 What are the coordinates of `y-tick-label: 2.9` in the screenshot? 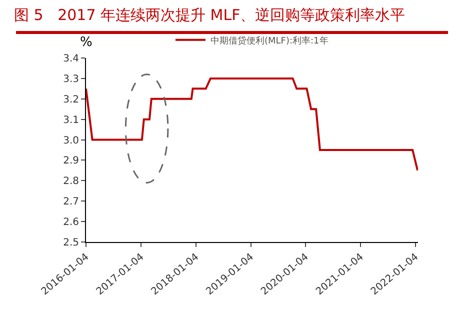 It's located at (71, 161).